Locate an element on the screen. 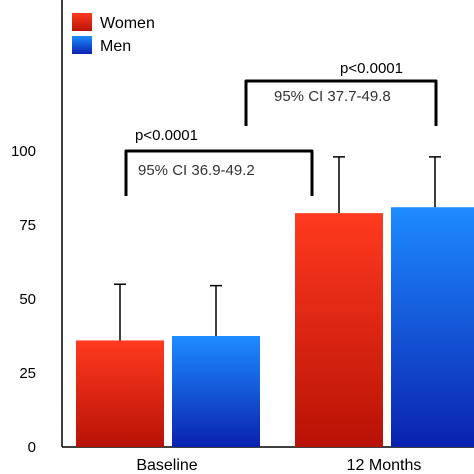 This screenshot has width=474, height=474. y-axis: 0 25 50 75 100 is located at coordinates (37, 228).